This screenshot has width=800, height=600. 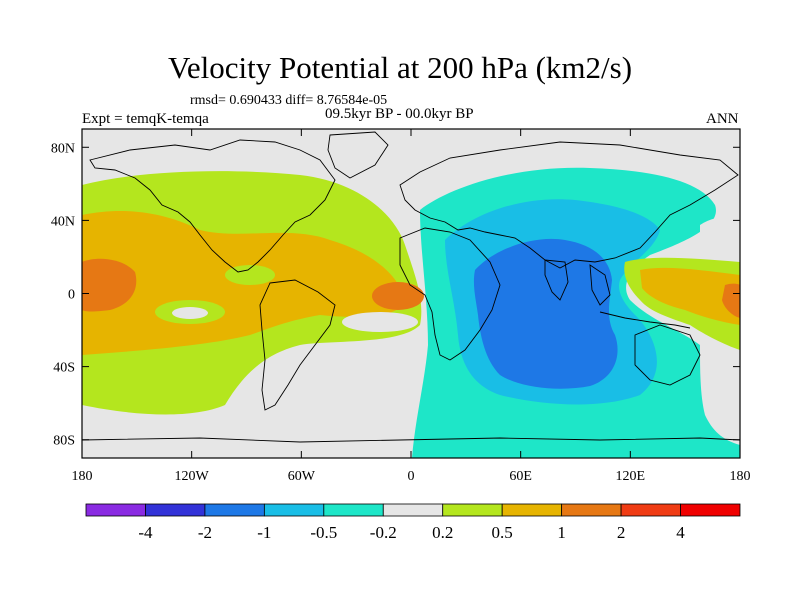 What do you see at coordinates (400, 67) in the screenshot?
I see `figure-title: Velocity Potential at 200 hPa (km2/s)` at bounding box center [400, 67].